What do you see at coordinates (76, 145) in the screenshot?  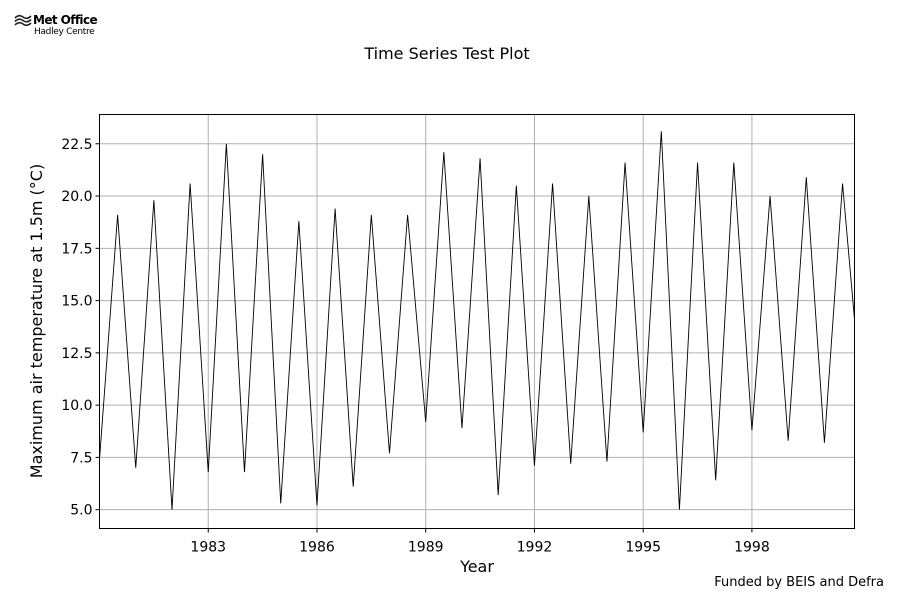 I see `y-tick-label: 22.5` at bounding box center [76, 145].